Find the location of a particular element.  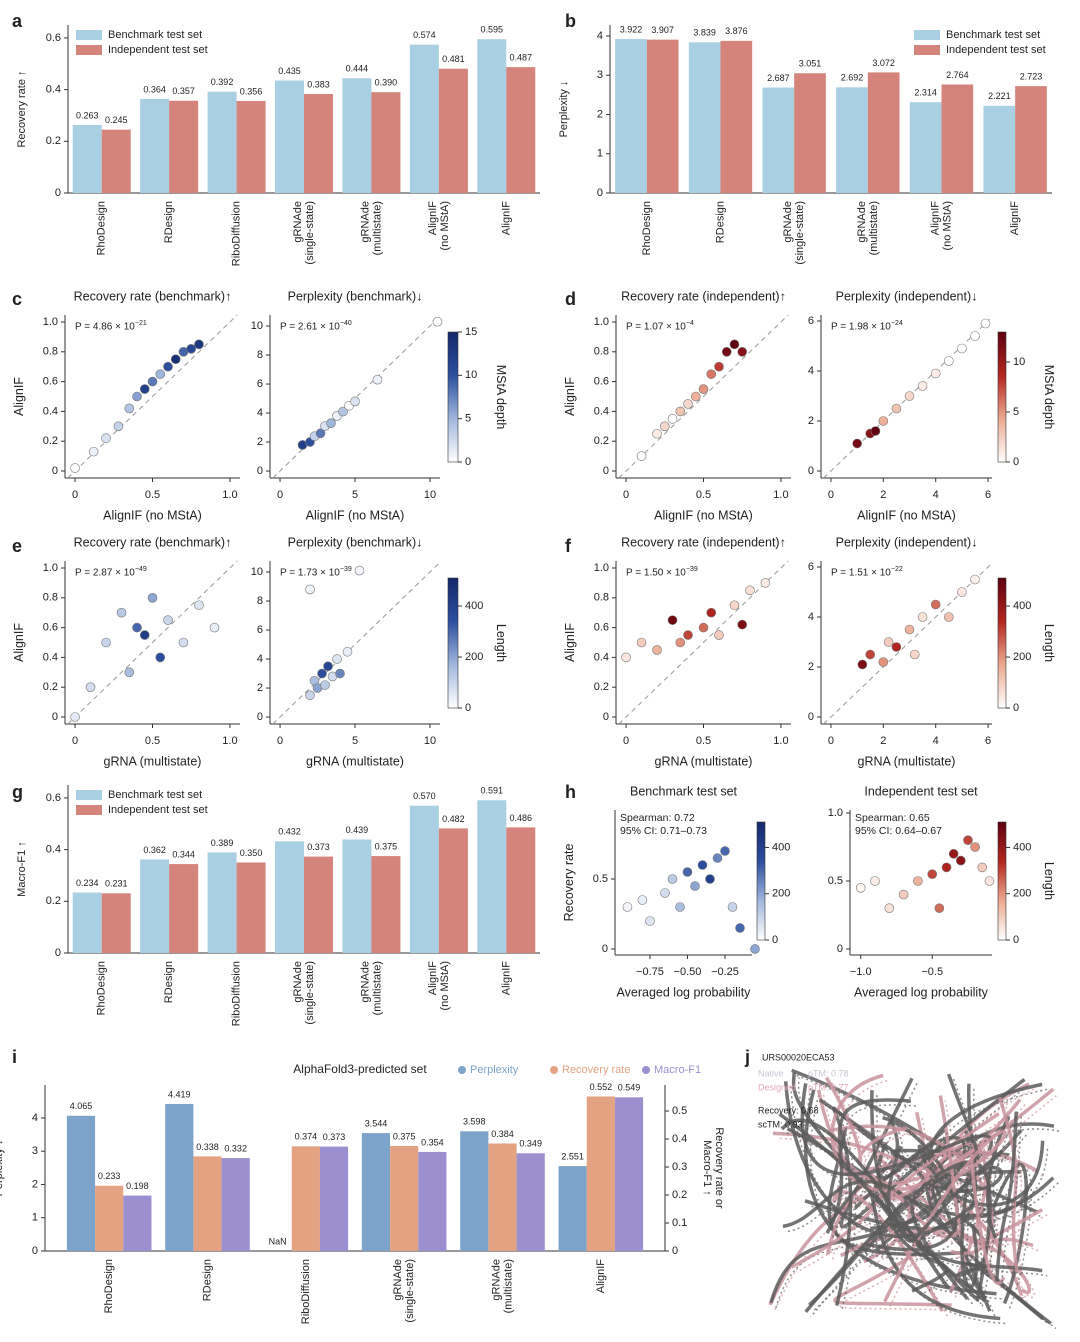

value-label: 0.374 is located at coordinates (306, 1137).